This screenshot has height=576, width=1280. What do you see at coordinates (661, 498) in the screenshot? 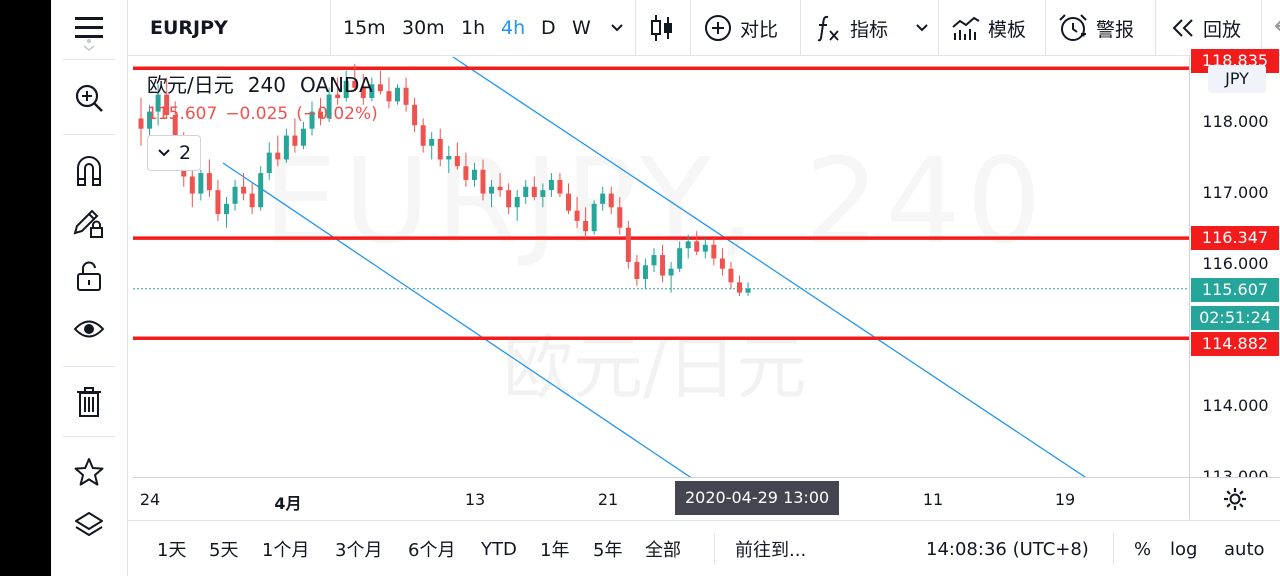
I see `time-axis: 24 4月 13 21 11 19 2020-04-29 13:00` at bounding box center [661, 498].